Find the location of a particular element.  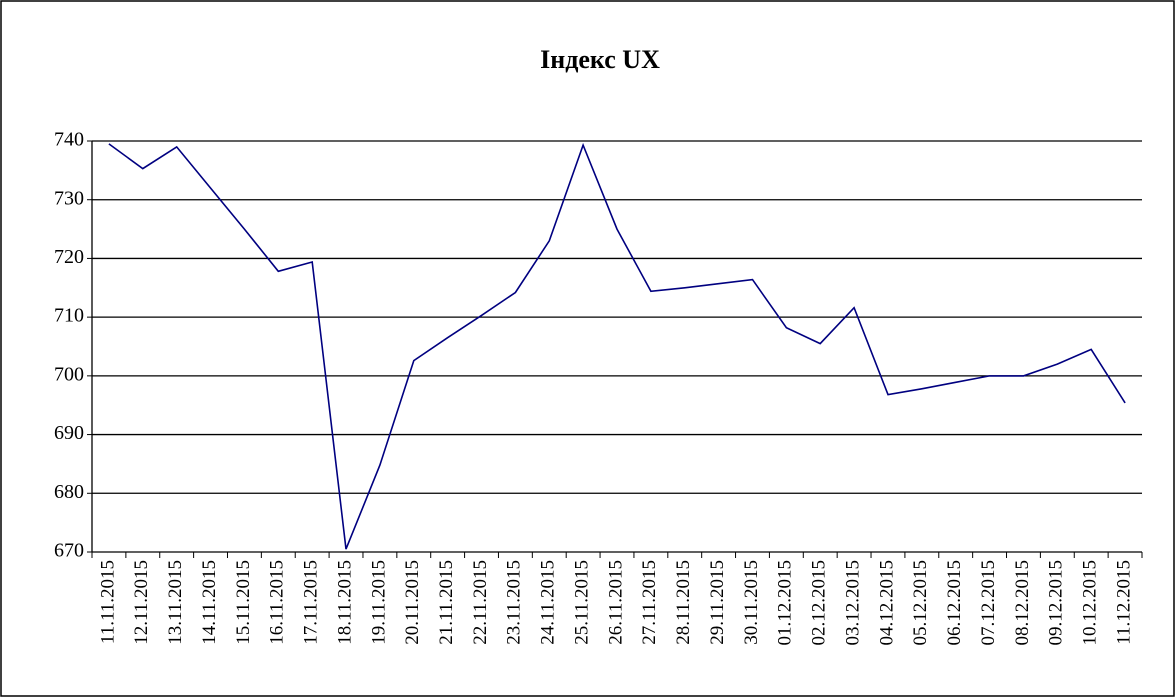

x-tick-label: 17.11.2015 is located at coordinates (311, 602).